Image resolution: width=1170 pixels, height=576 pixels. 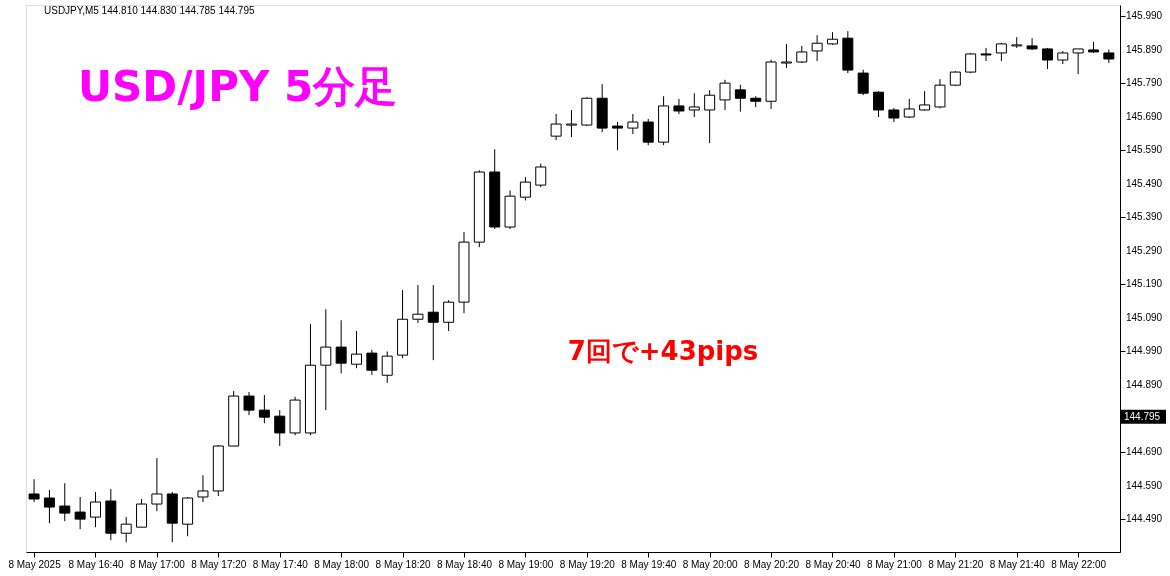 I want to click on y-tick-label: 145.490, so click(x=1144, y=183).